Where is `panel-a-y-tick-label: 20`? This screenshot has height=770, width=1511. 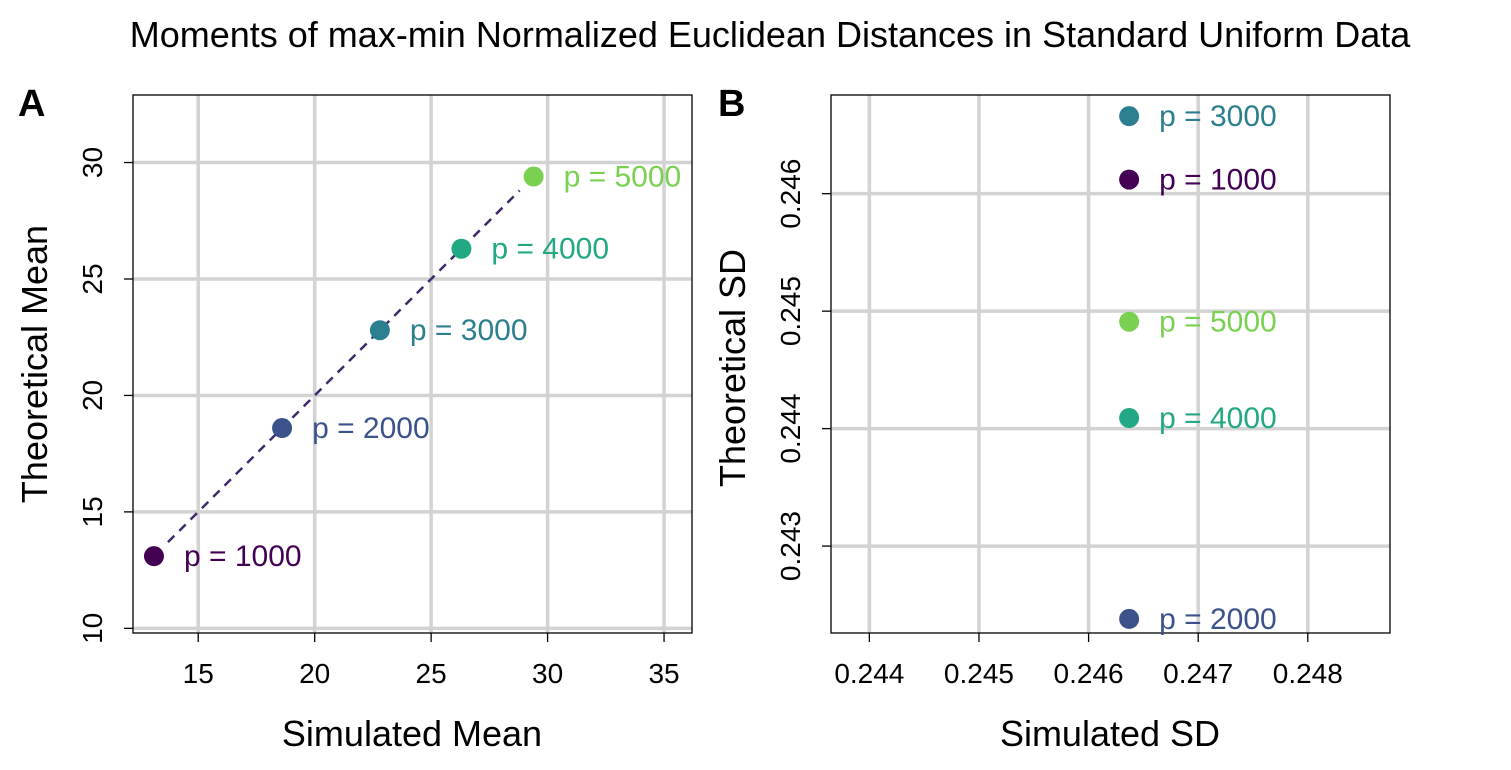
panel-a-y-tick-label: 20 is located at coordinates (92, 395).